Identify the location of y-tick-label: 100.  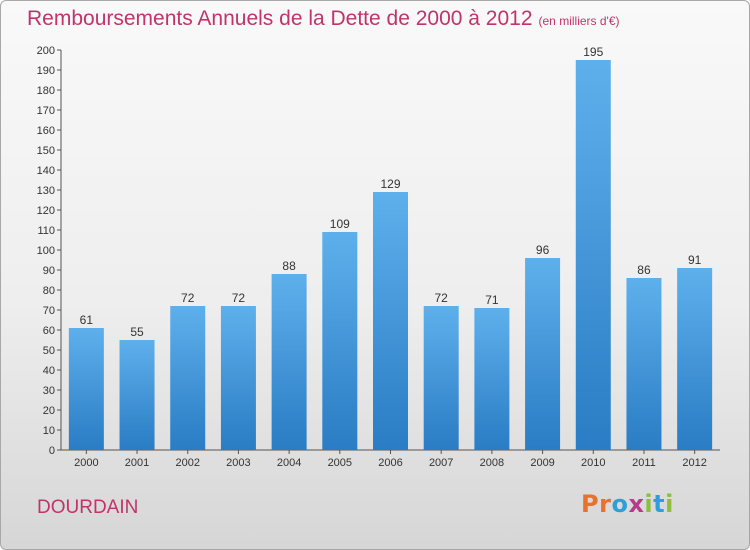
(46, 251).